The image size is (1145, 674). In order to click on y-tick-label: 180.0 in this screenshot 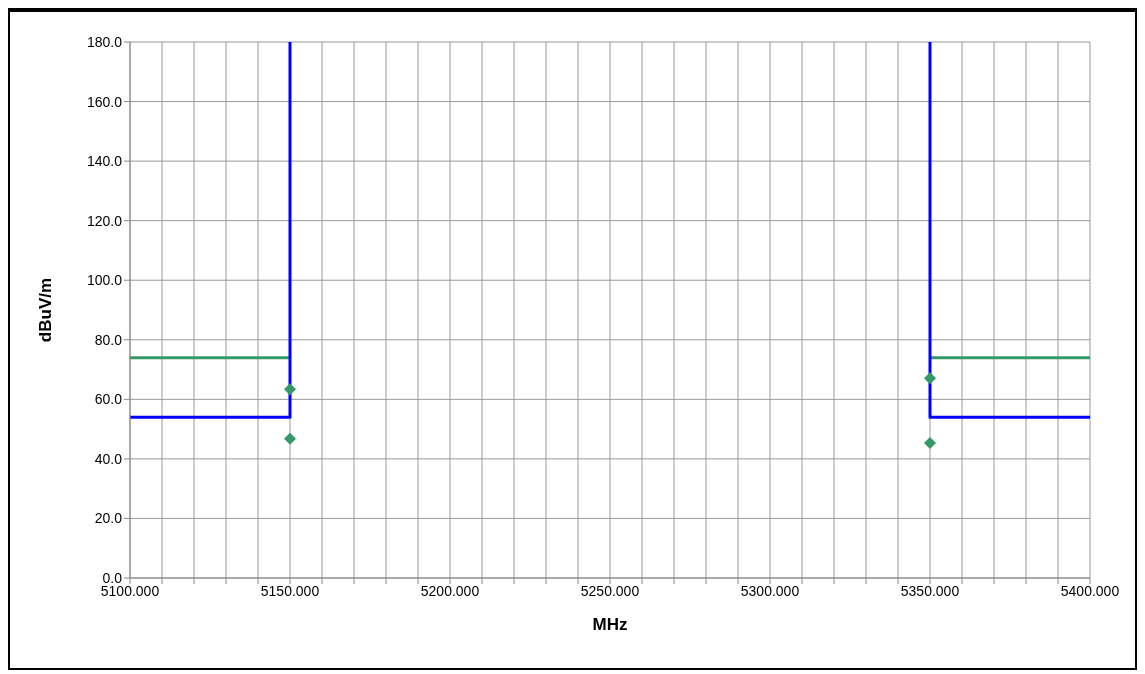, I will do `click(104, 41)`.